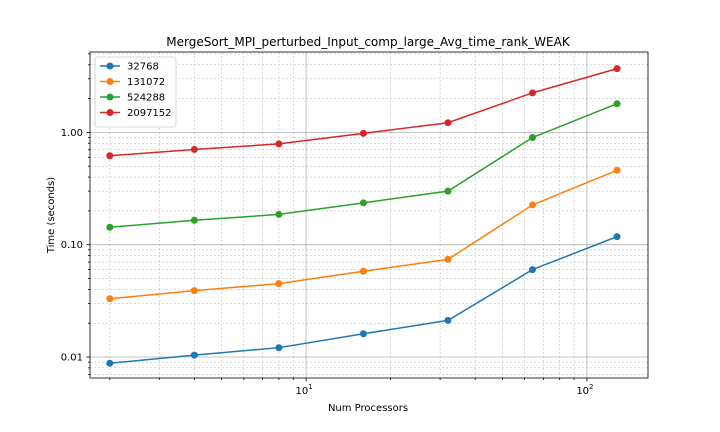  I want to click on x-tick-label: 10², so click(584, 390).